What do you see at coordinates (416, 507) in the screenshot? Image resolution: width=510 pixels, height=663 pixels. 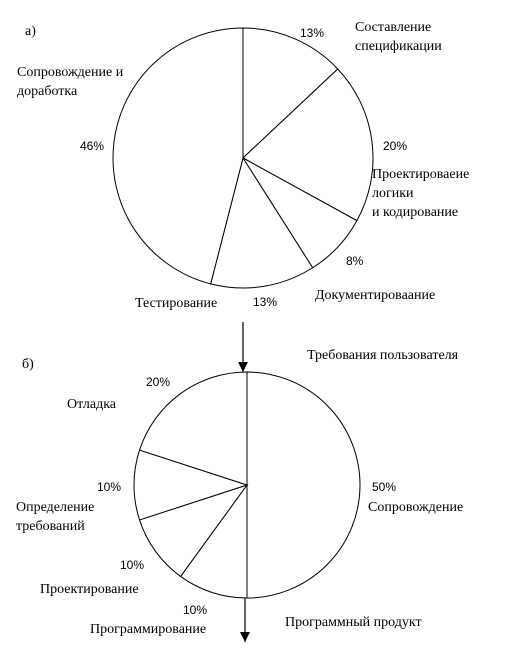 I see `slice-label: Сопровождение` at bounding box center [416, 507].